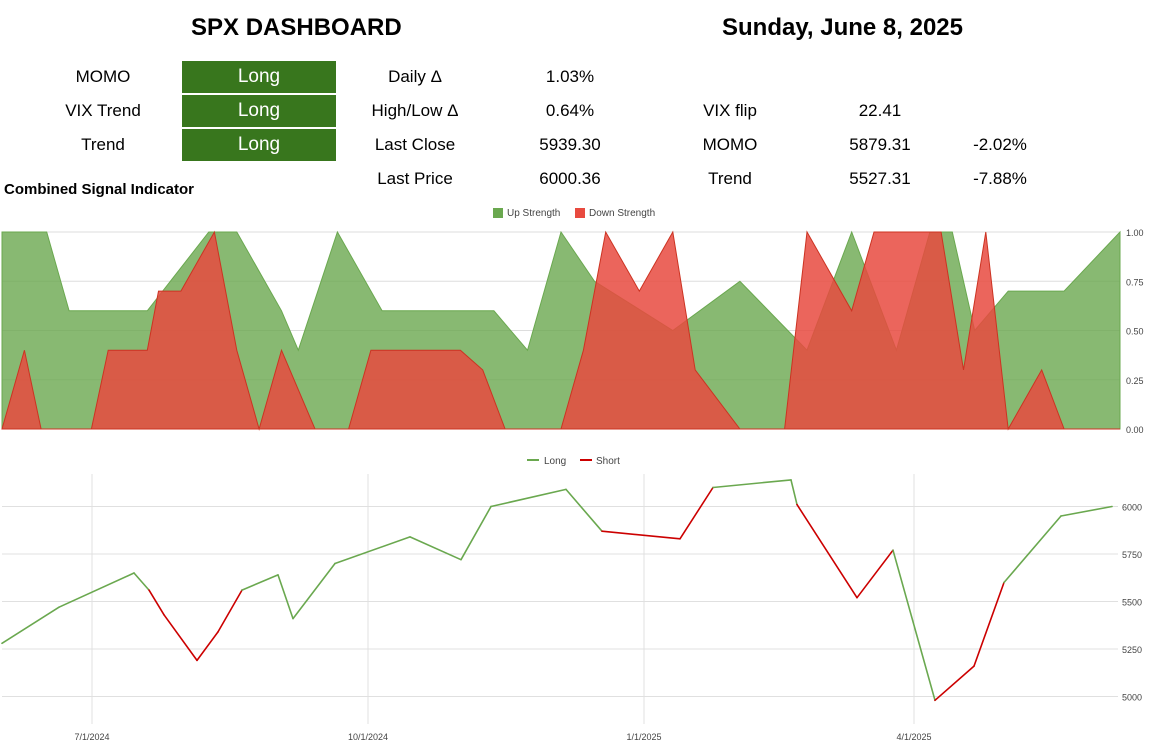  I want to click on last-close-value: 5939.30, so click(570, 144).